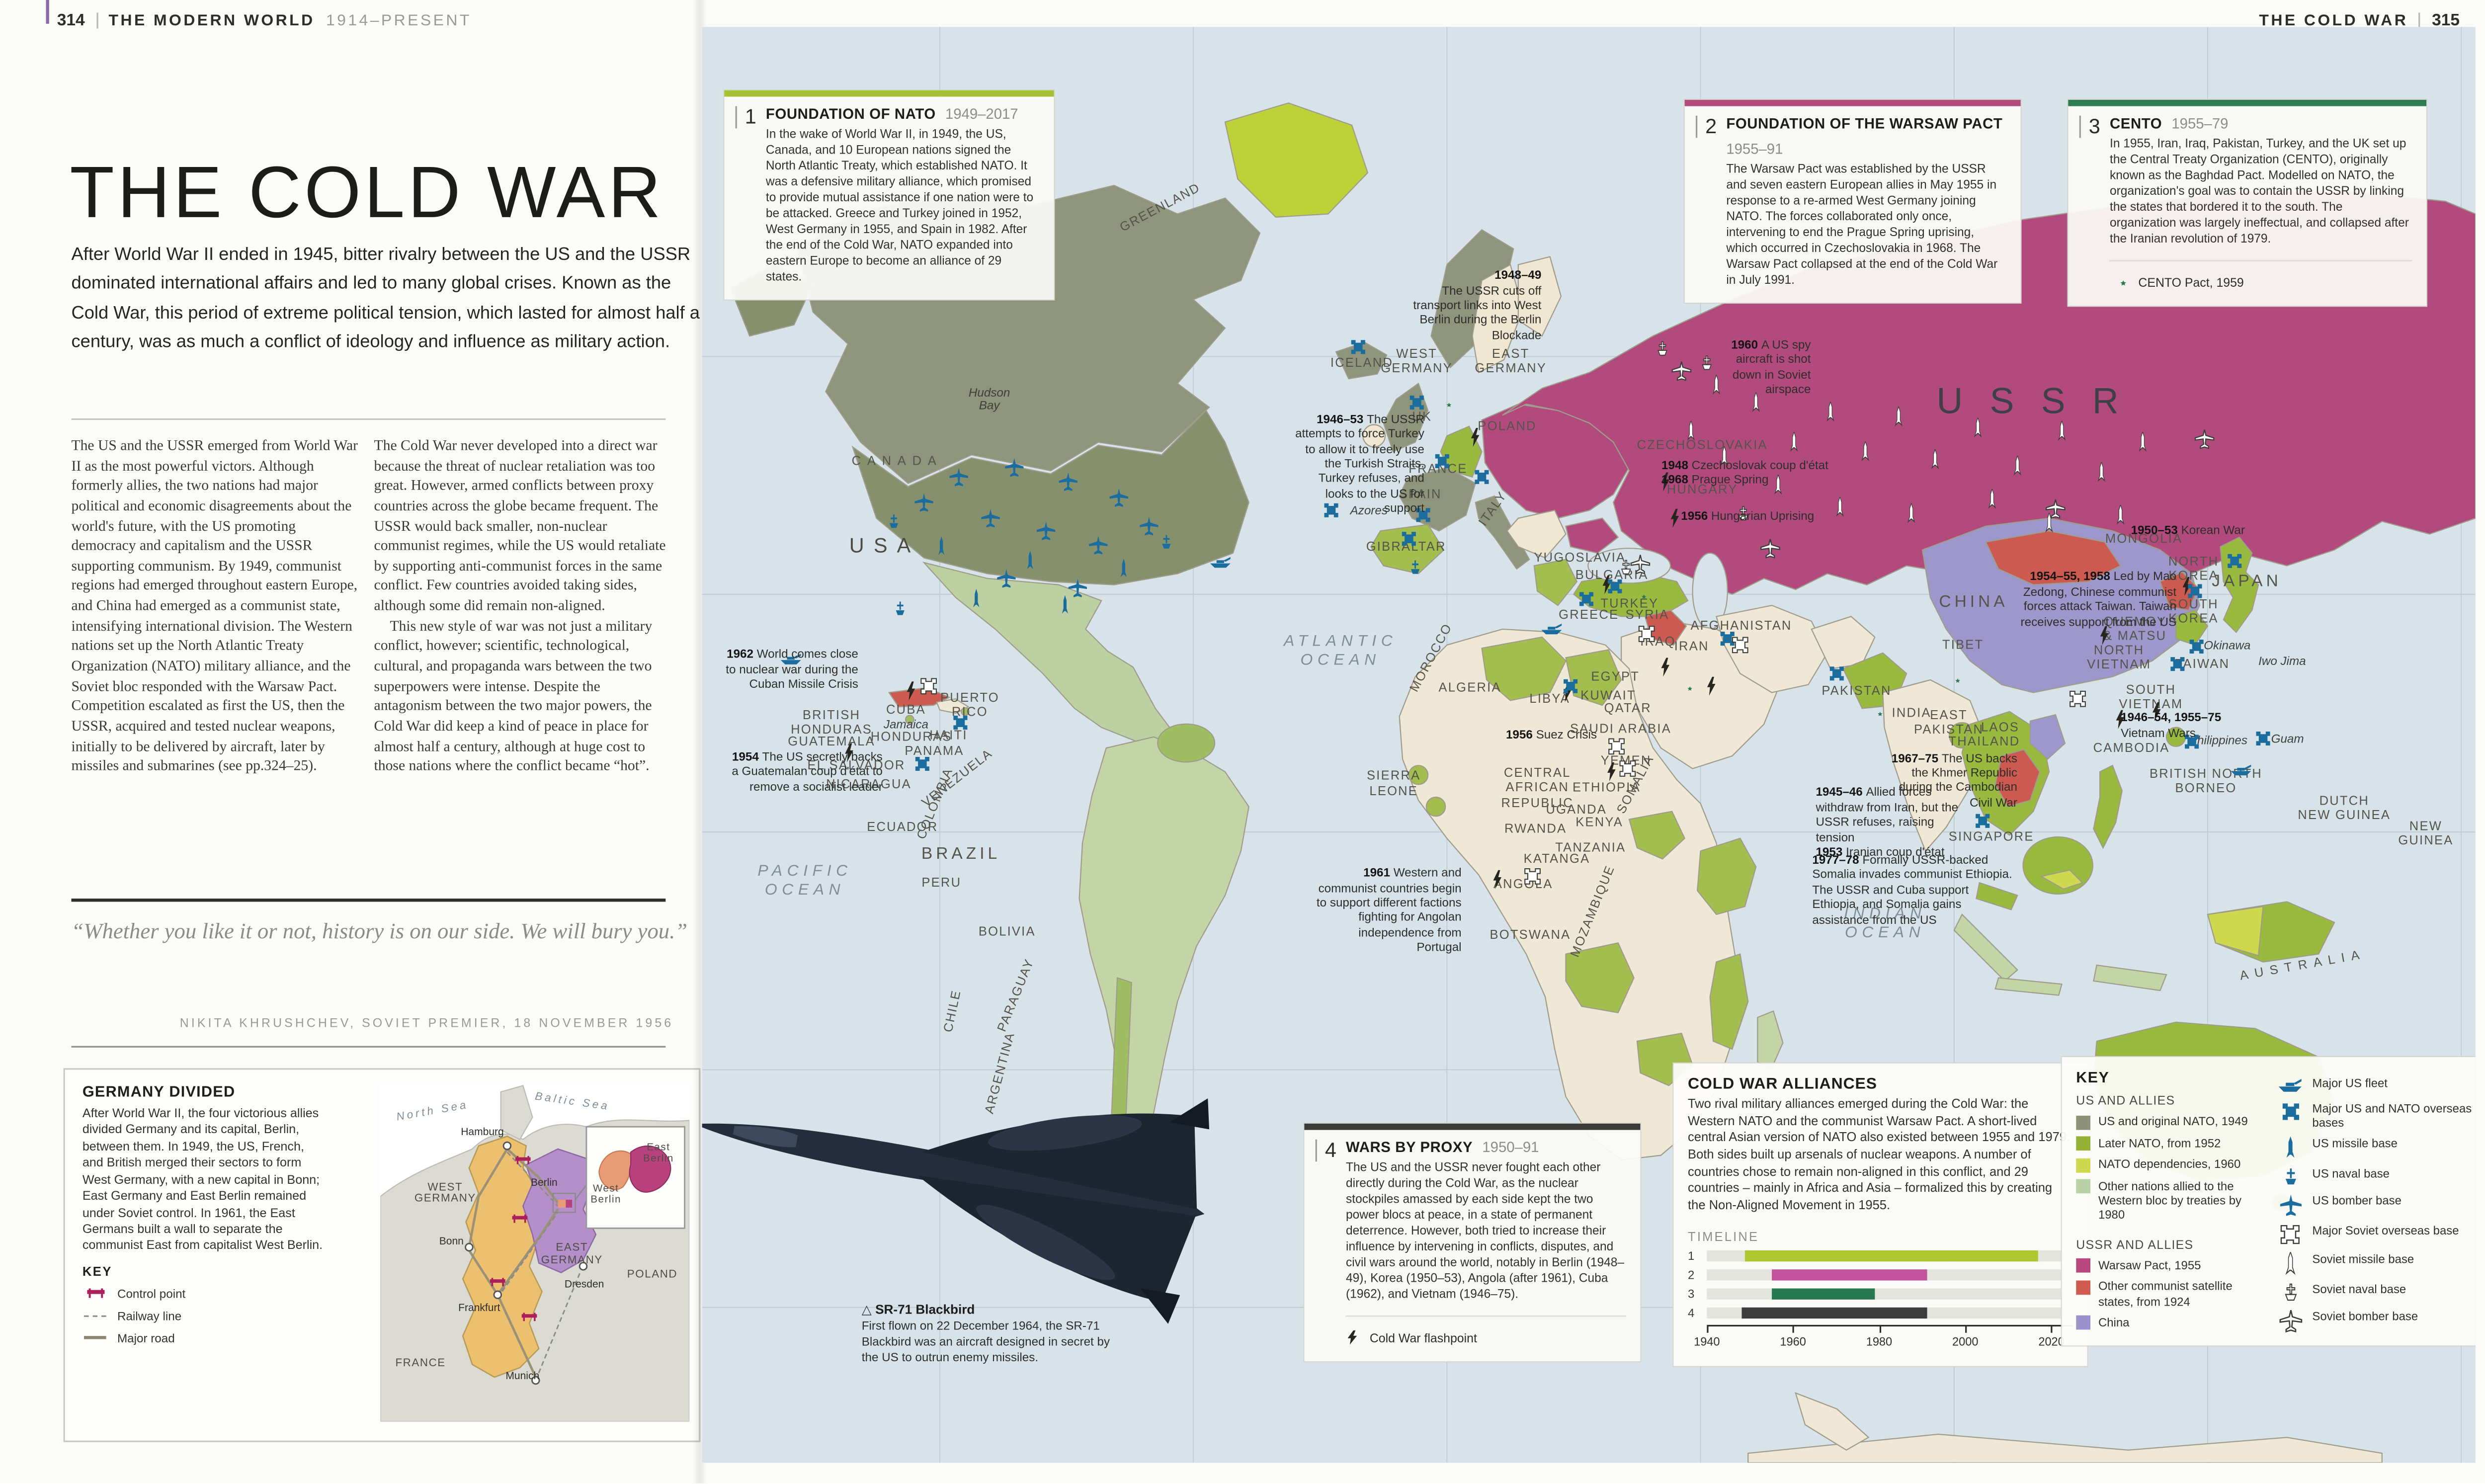 The width and height of the screenshot is (2485, 1484). I want to click on key-label: Major Soviet overseas base, so click(2385, 1231).